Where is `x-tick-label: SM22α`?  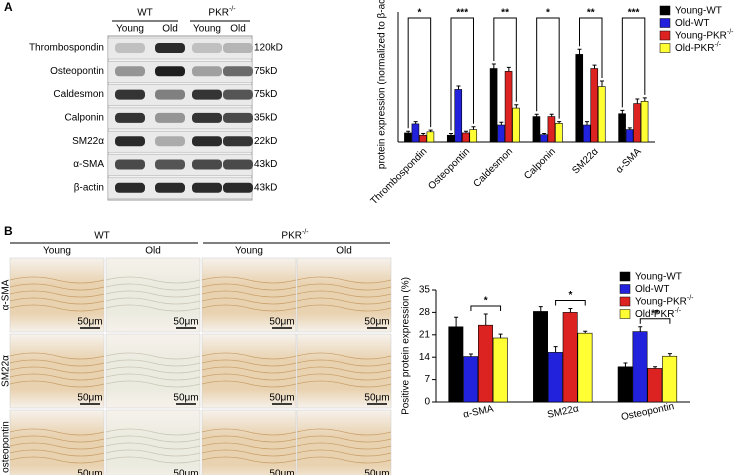
x-tick-label: SM22α is located at coordinates (585, 161).